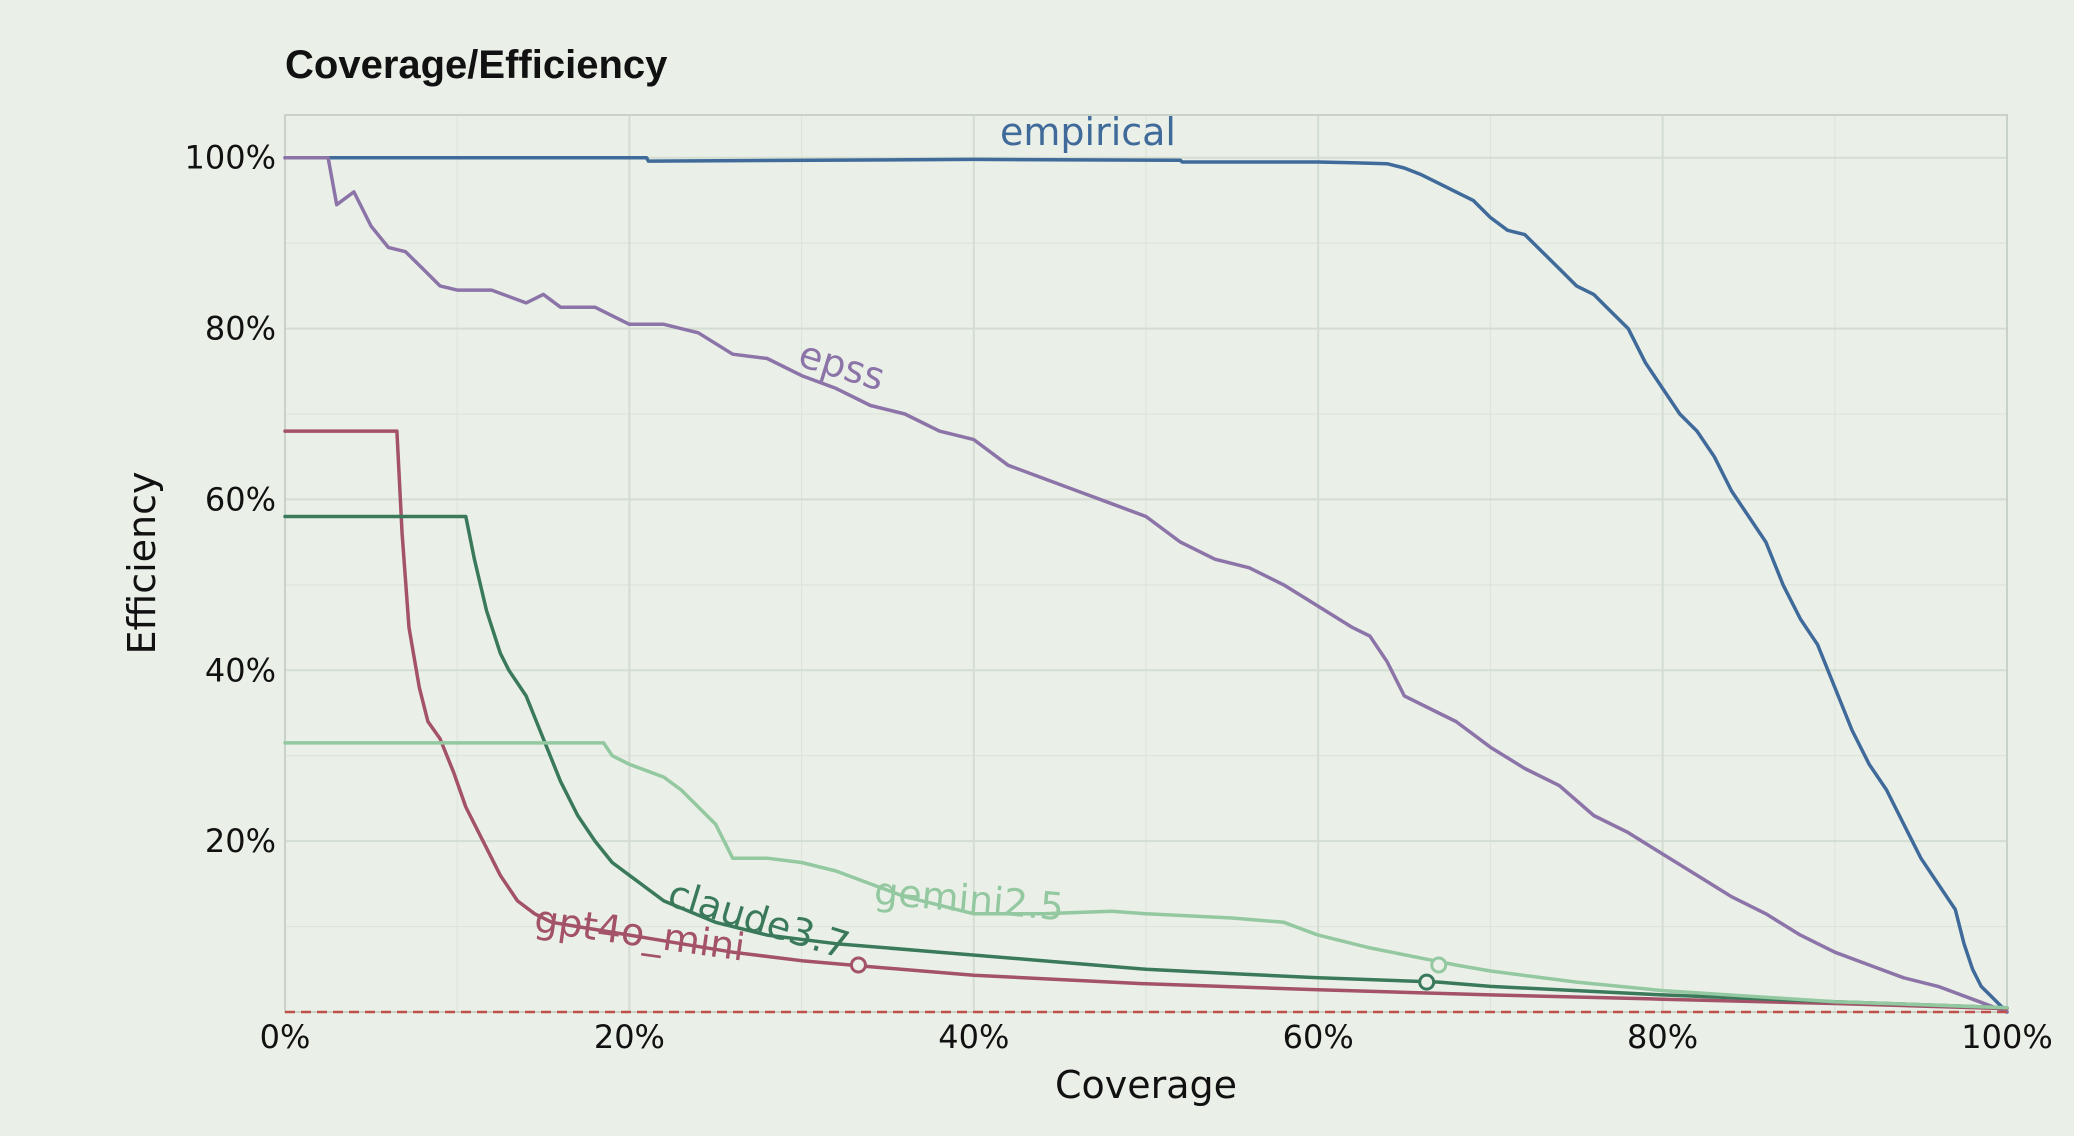 This screenshot has width=2074, height=1136. I want to click on series-label-epss: epss, so click(842, 366).